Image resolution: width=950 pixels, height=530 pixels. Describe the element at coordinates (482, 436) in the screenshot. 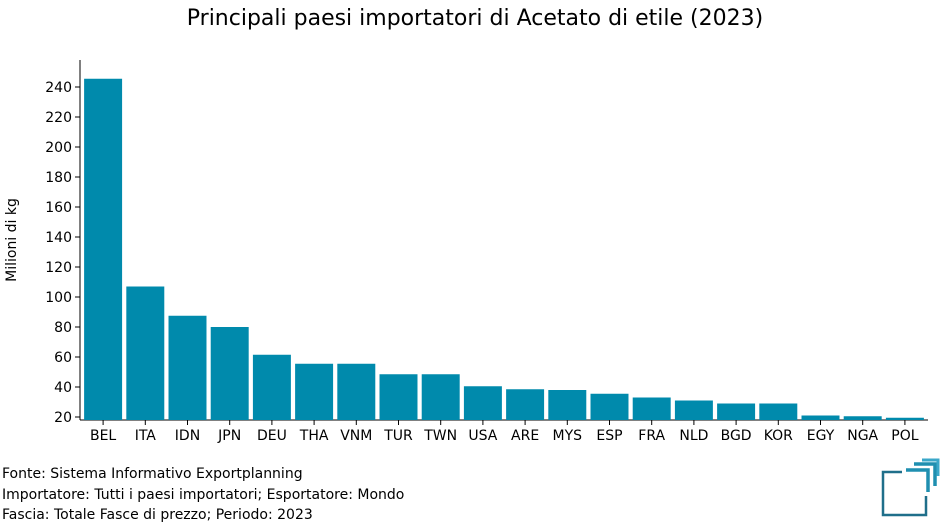

I see `x-tick-label: USA` at that location.